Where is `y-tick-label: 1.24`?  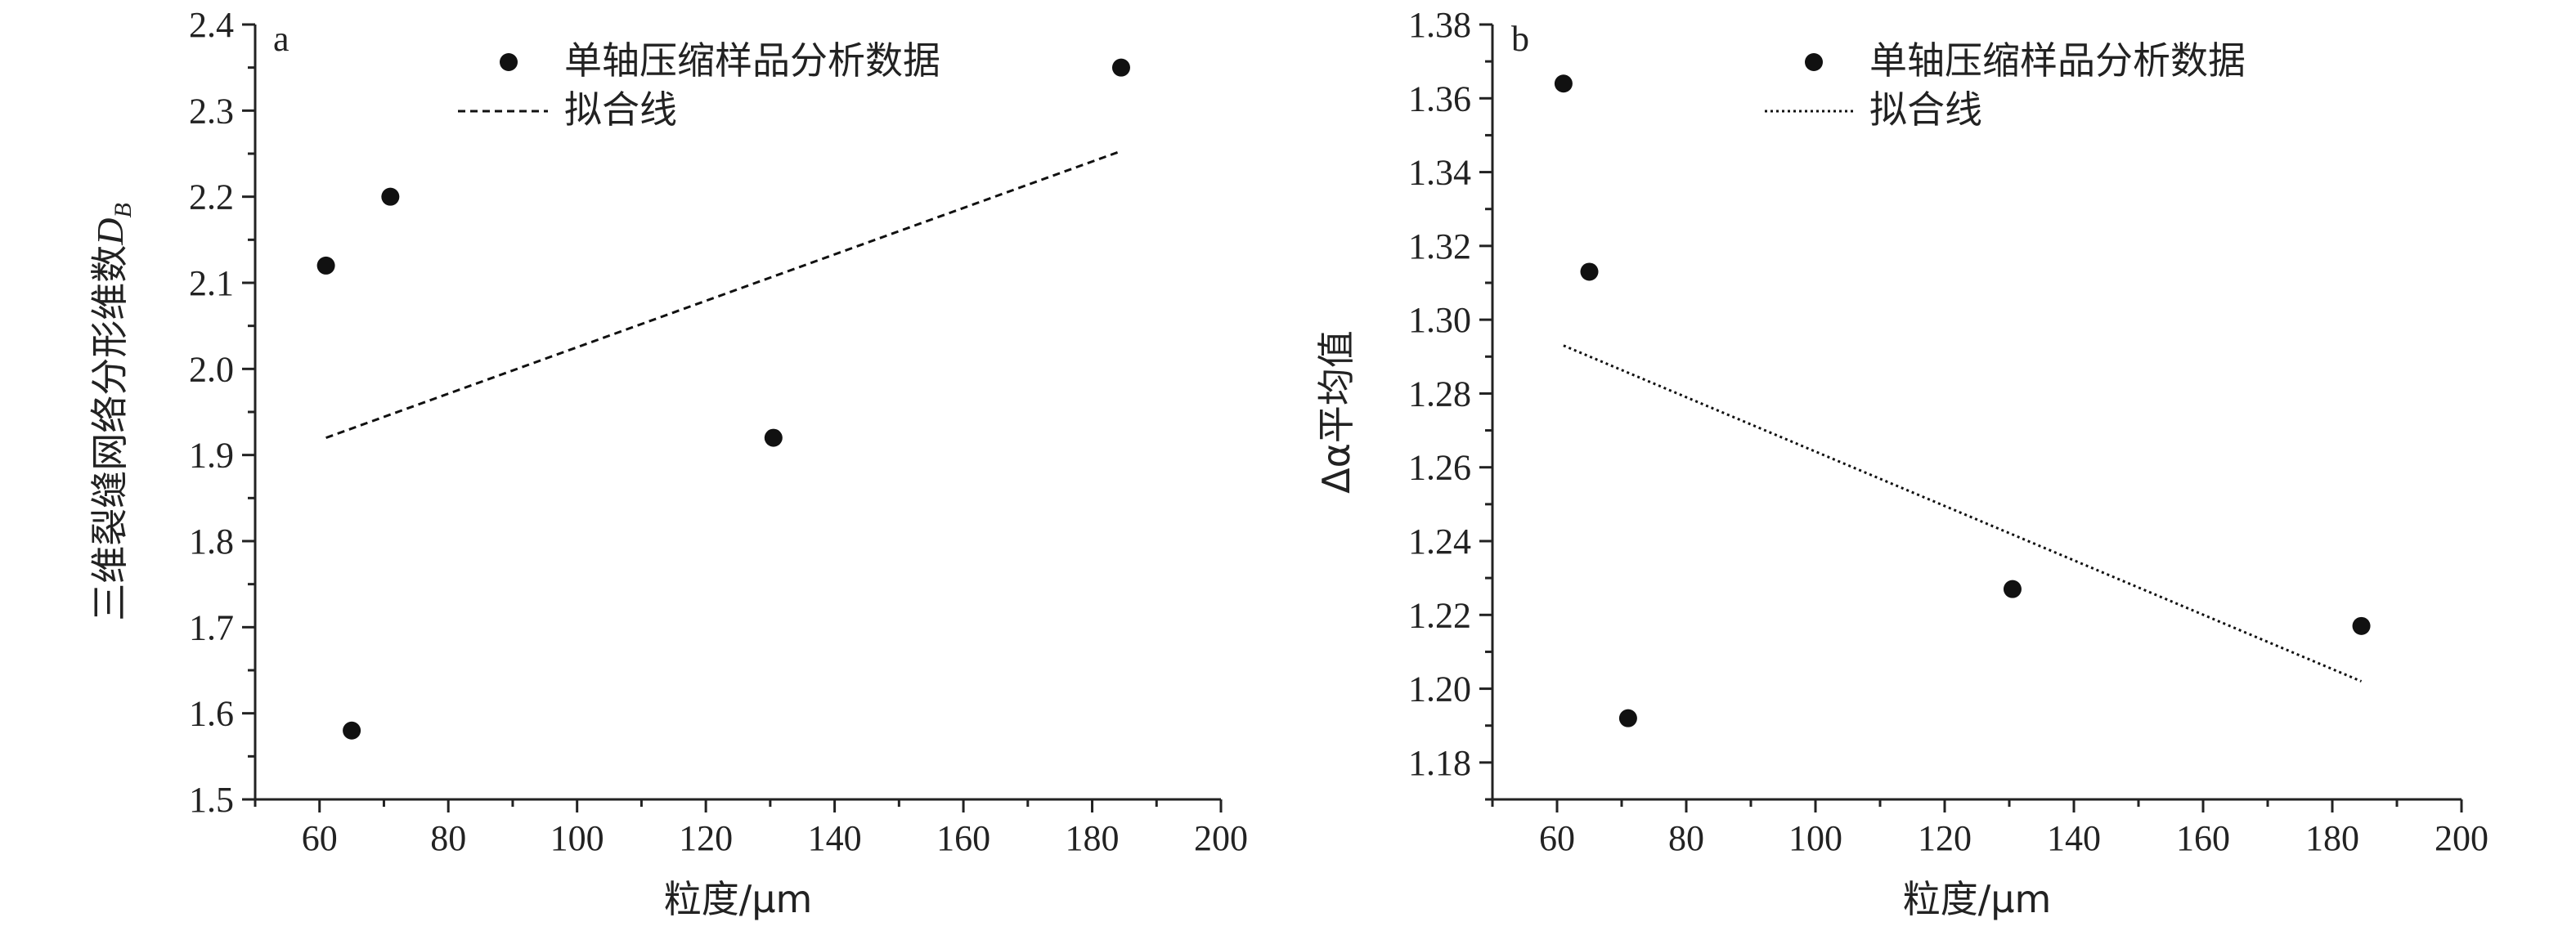
y-tick-label: 1.24 is located at coordinates (1439, 541).